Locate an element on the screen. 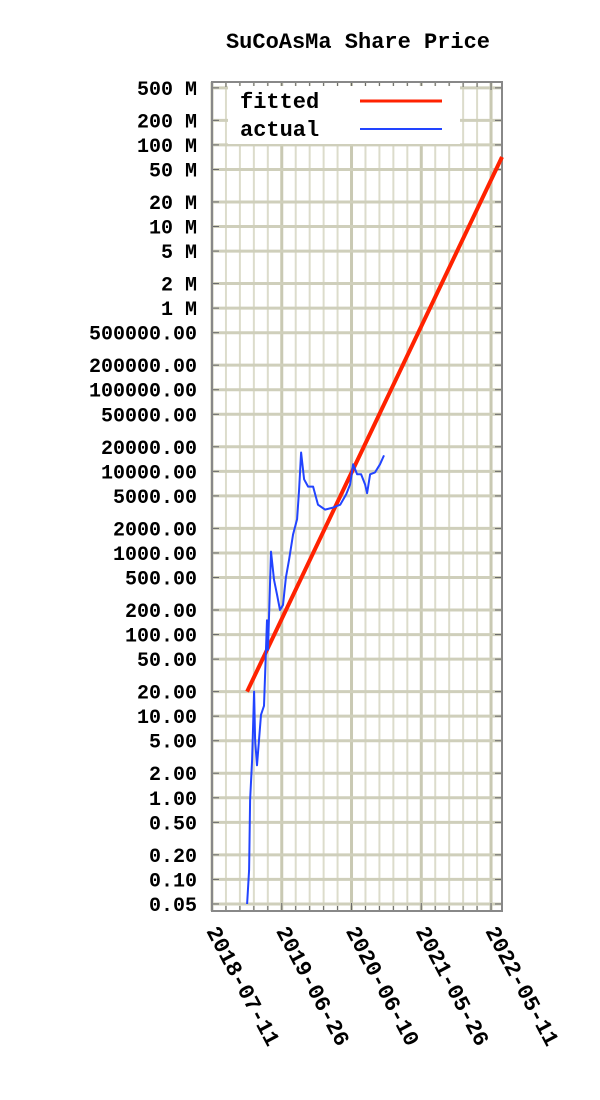 This screenshot has width=600, height=1100. y-tick-label: 100.00 is located at coordinates (161, 637).